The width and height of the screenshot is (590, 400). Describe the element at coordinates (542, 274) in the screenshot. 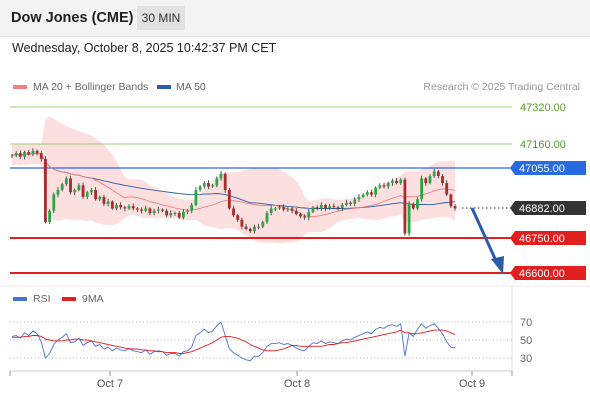

I see `level-label-5: 46600.00` at that location.